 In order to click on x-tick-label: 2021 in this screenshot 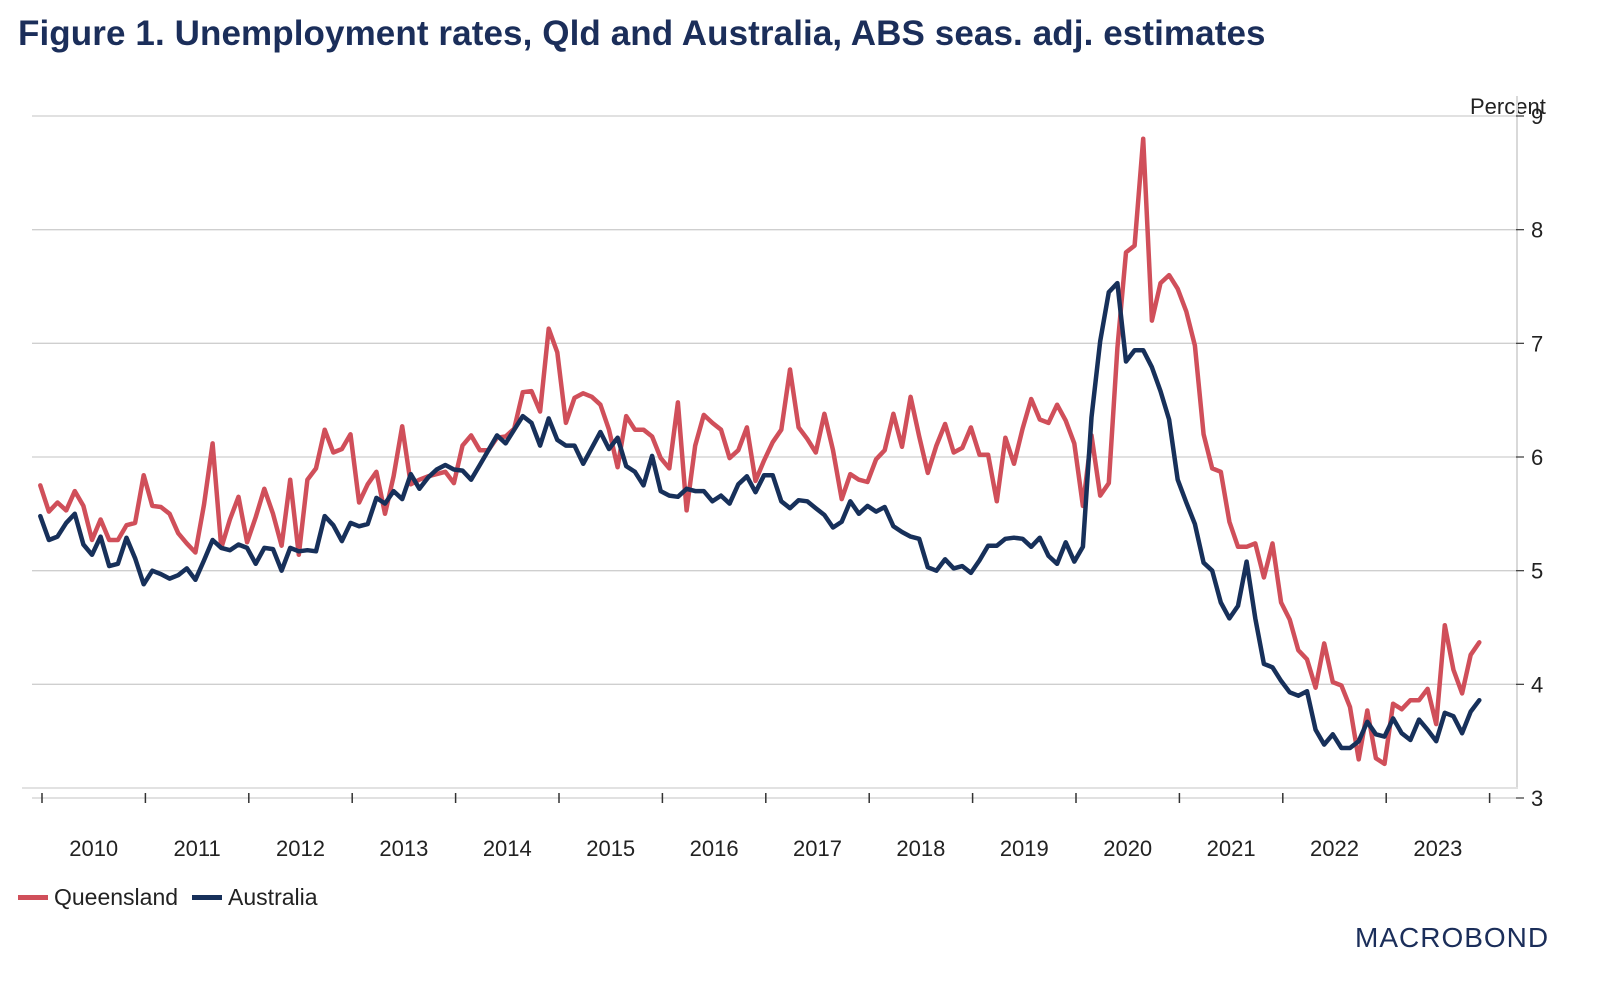, I will do `click(1231, 848)`.